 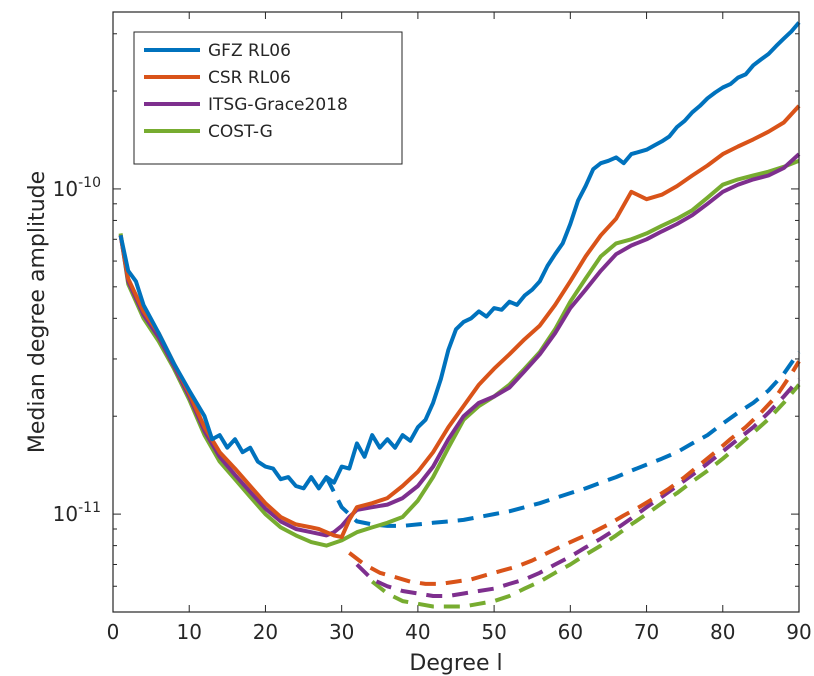 What do you see at coordinates (341, 632) in the screenshot?
I see `x-tick-label: 30` at bounding box center [341, 632].